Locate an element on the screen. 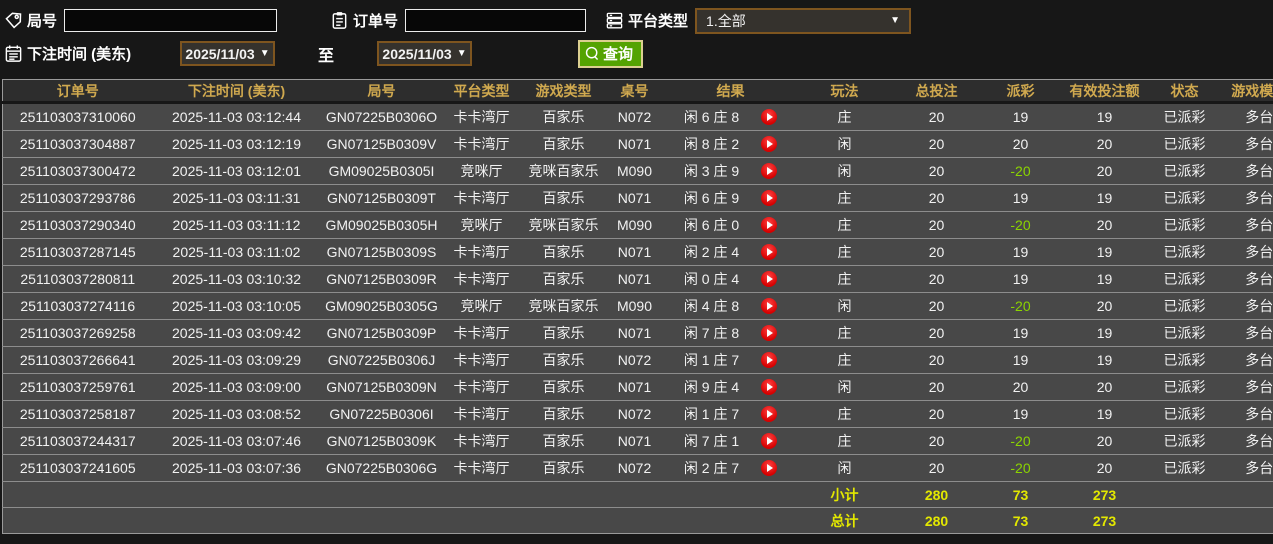 Image resolution: width=1273 pixels, height=544 pixels. cell-round-id: GN07225B0306O is located at coordinates (381, 117).